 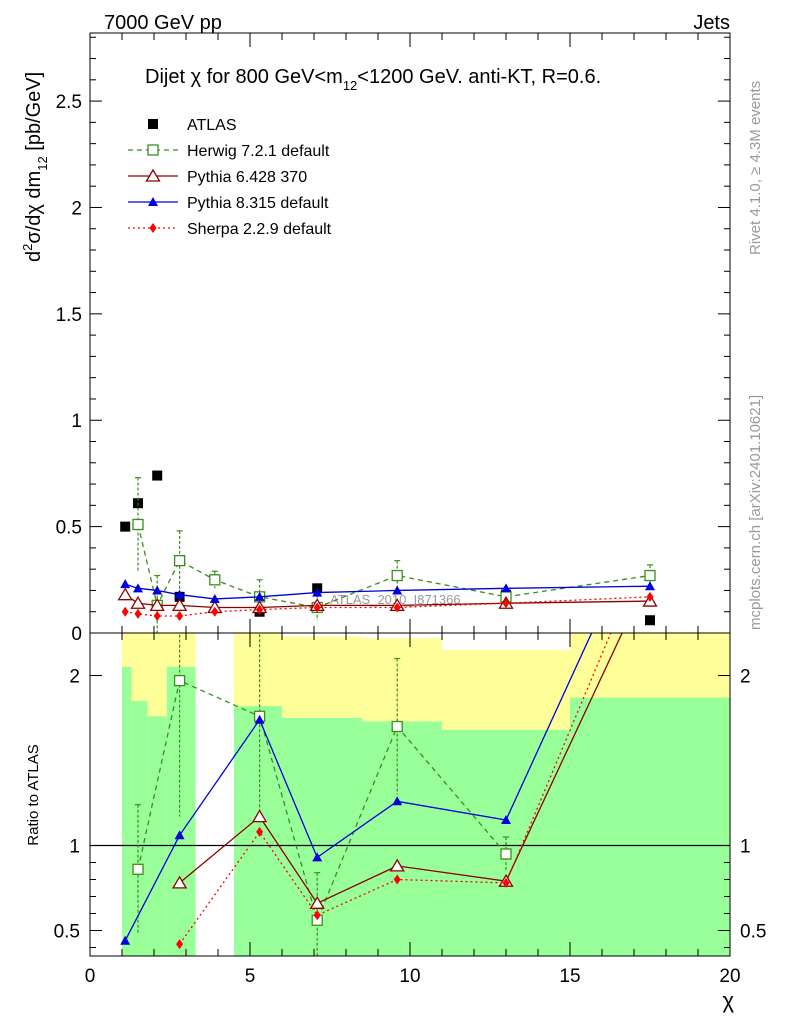 I want to click on watermark: ATLAS_2010_I871366, so click(x=395, y=599).